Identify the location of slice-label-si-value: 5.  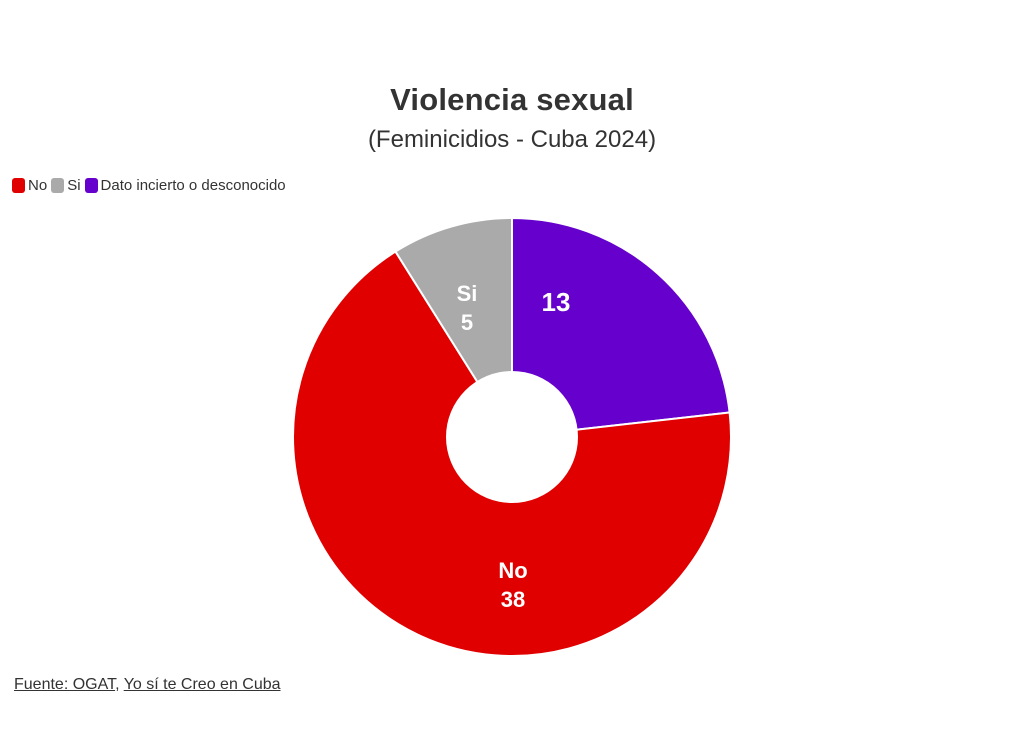
(467, 322).